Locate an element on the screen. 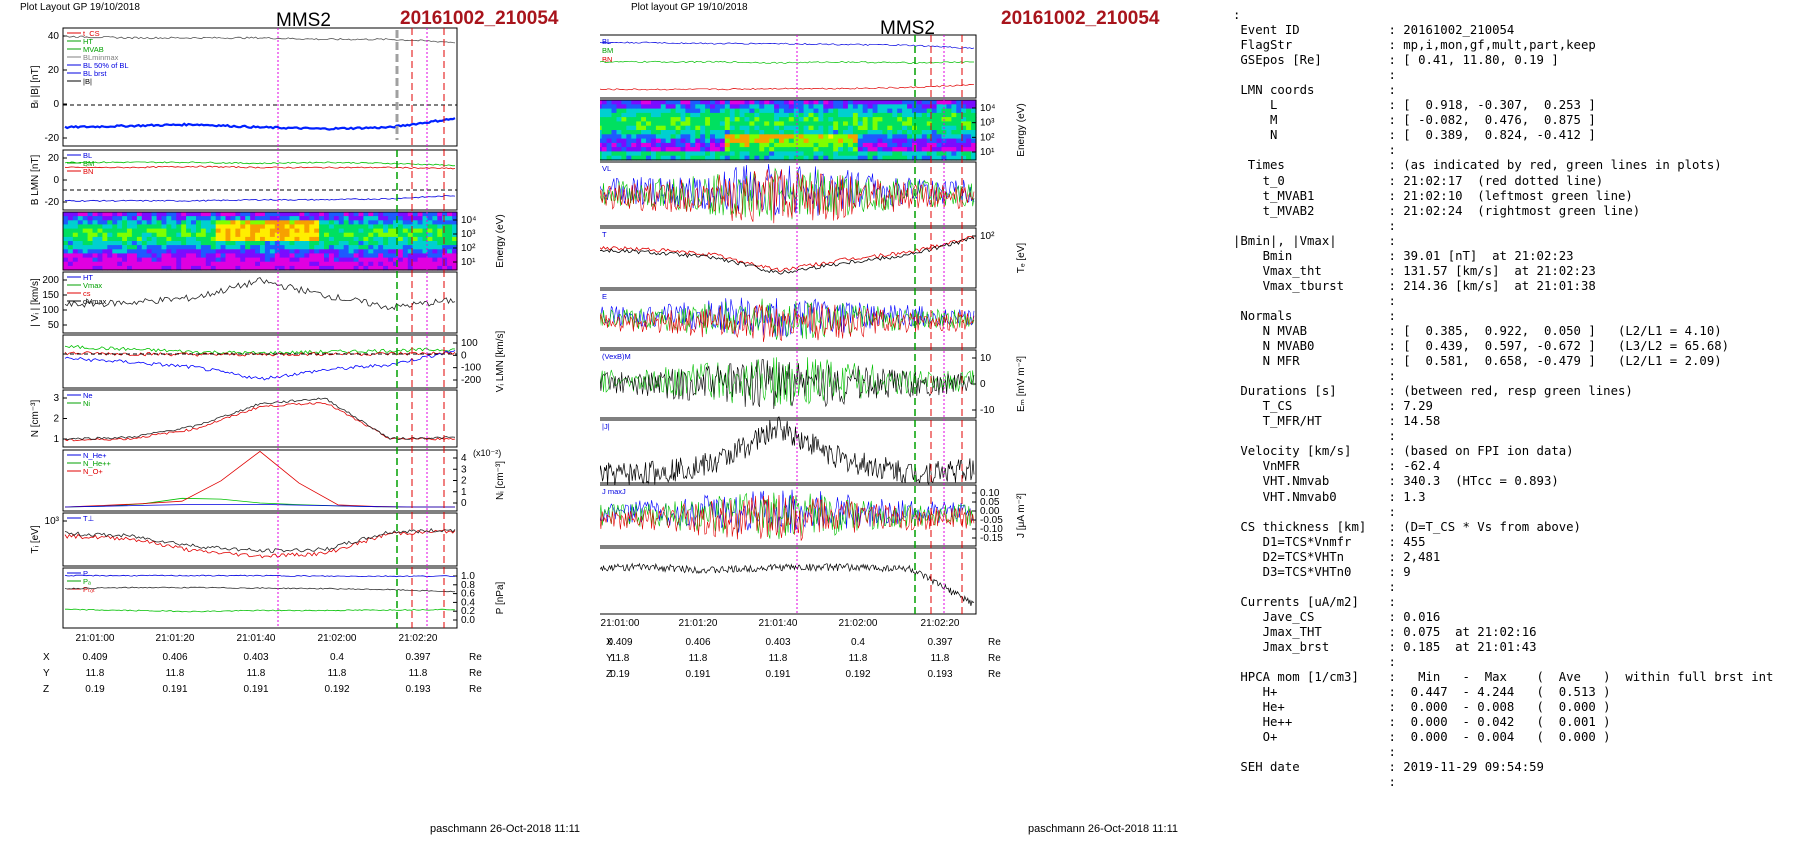  tick-label: 3 is located at coordinates (56, 398).